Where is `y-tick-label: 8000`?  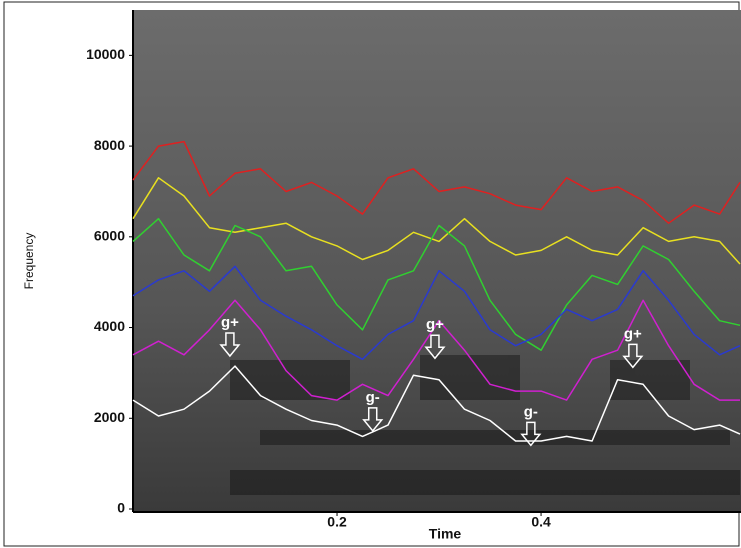
y-tick-label: 8000 is located at coordinates (109, 145).